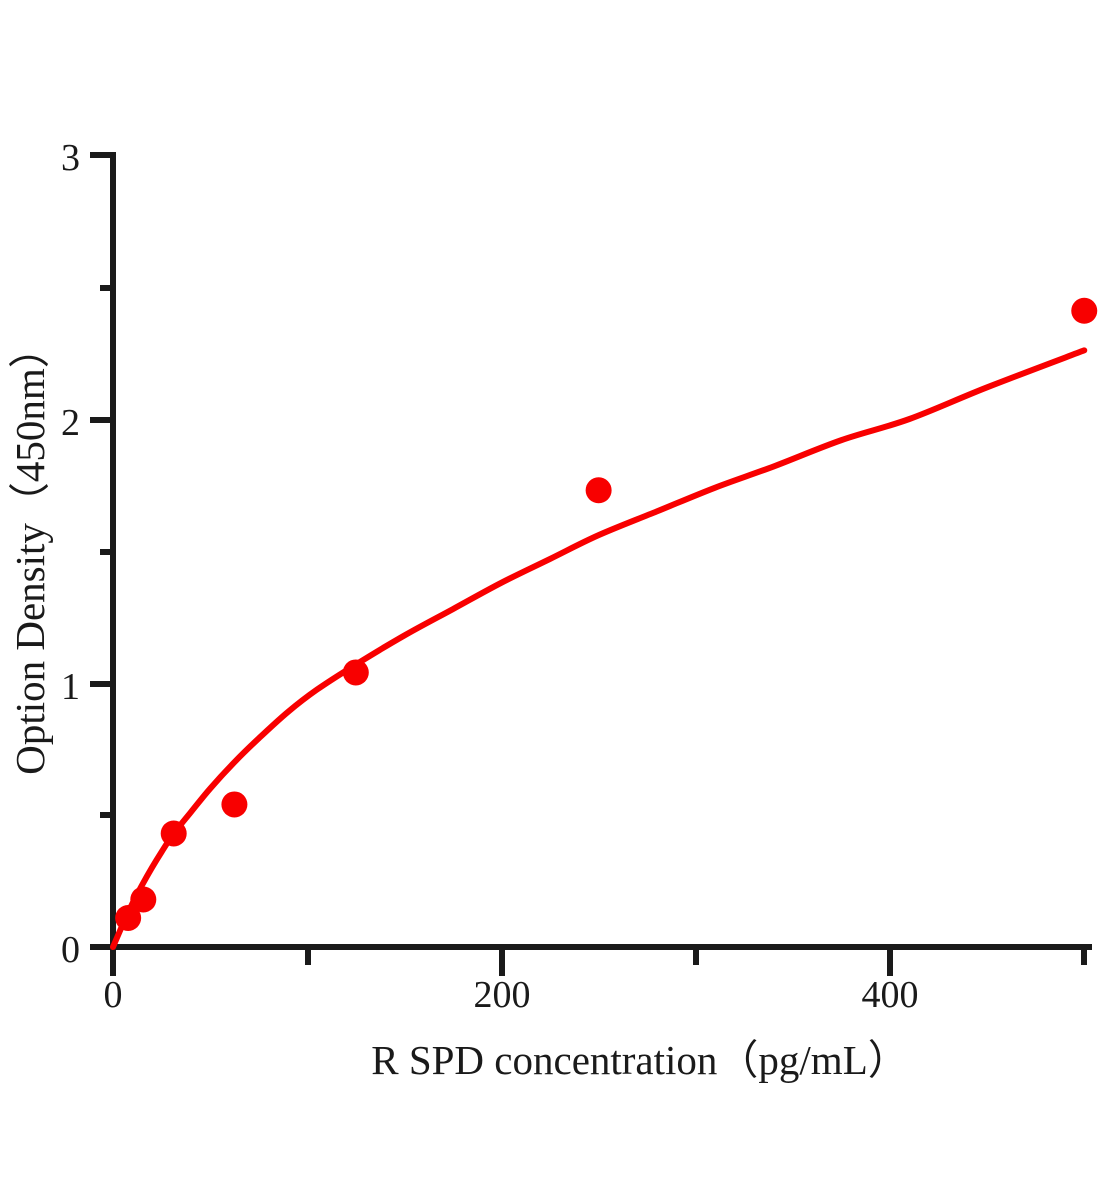 This screenshot has width=1104, height=1200. What do you see at coordinates (502, 995) in the screenshot?
I see `x-tick-label-200: 200` at bounding box center [502, 995].